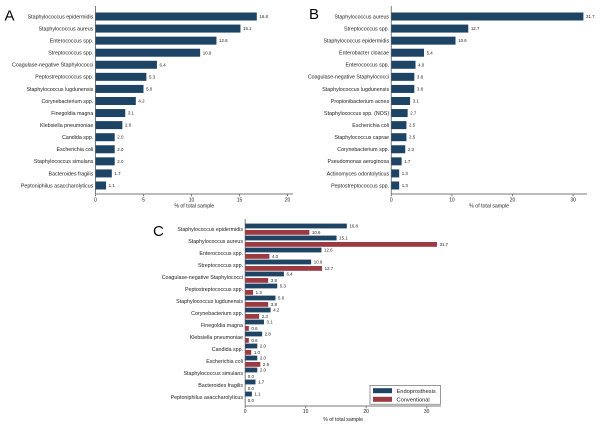 The width and height of the screenshot is (600, 426). I want to click on svg-text: Actinomyces odontolyticus, so click(358, 174).